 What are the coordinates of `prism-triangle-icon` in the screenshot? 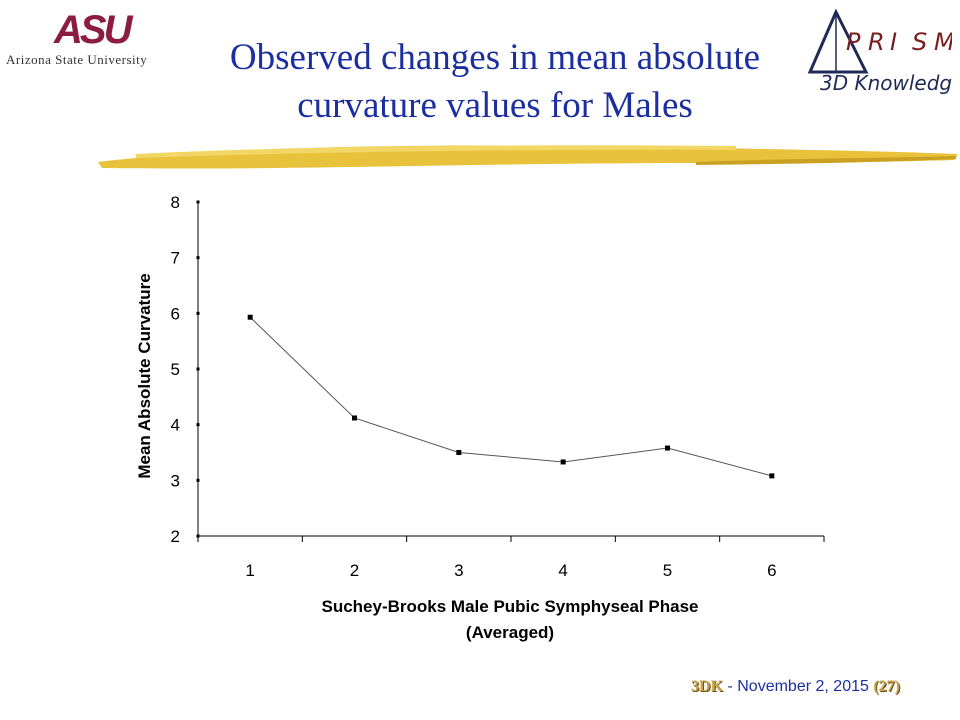 It's located at (838, 41).